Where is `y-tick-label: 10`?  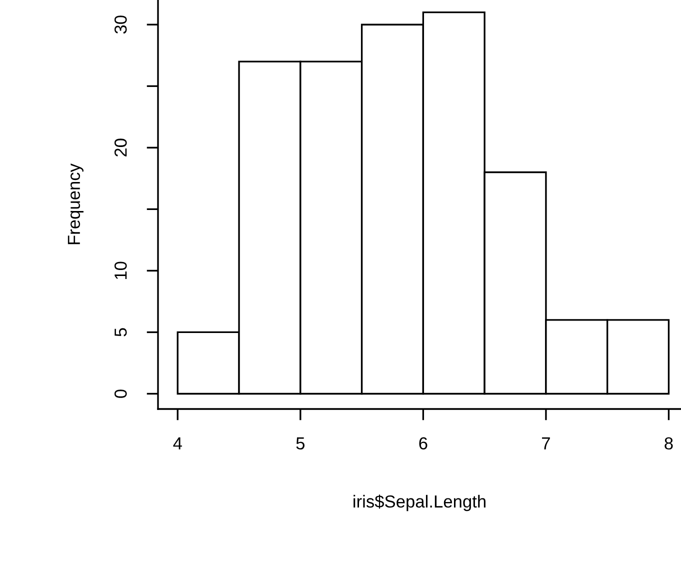 y-tick-label: 10 is located at coordinates (120, 271).